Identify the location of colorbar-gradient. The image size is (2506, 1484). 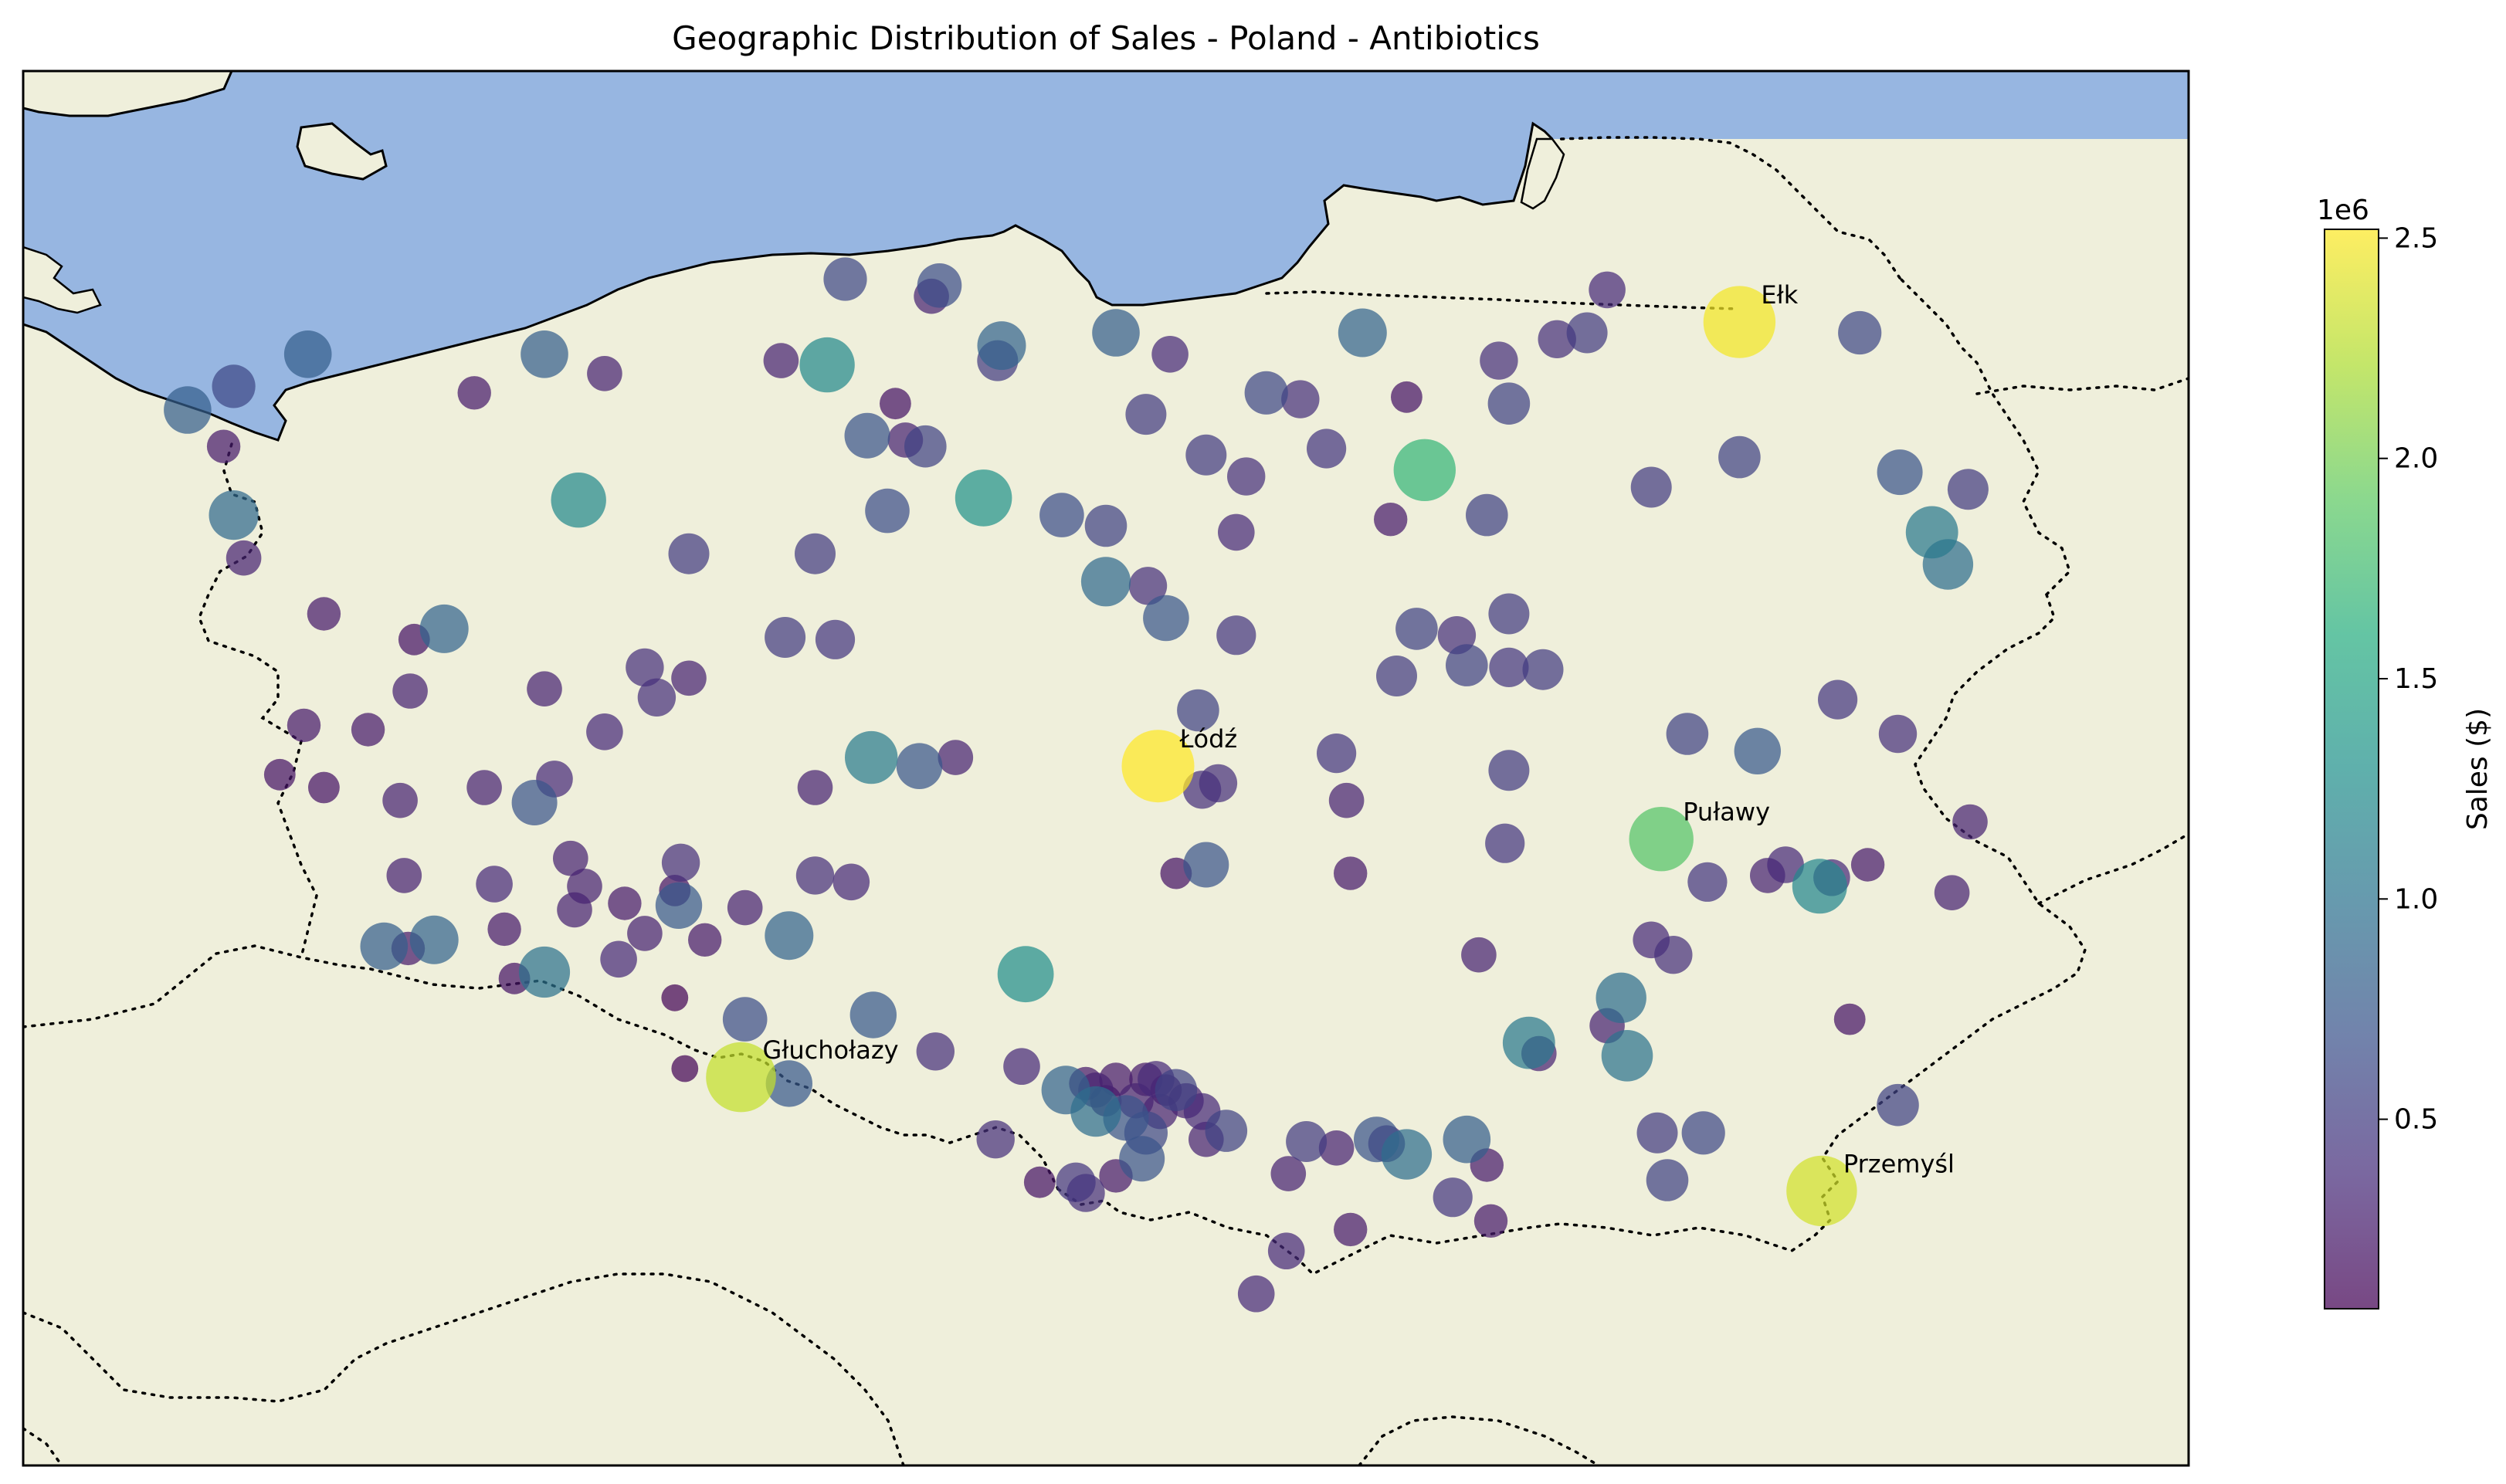
(2352, 769).